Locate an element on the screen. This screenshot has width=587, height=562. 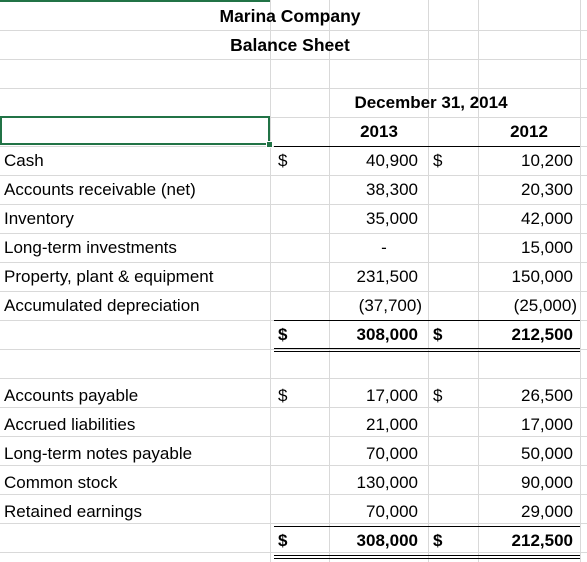
value-2013: - is located at coordinates (384, 247).